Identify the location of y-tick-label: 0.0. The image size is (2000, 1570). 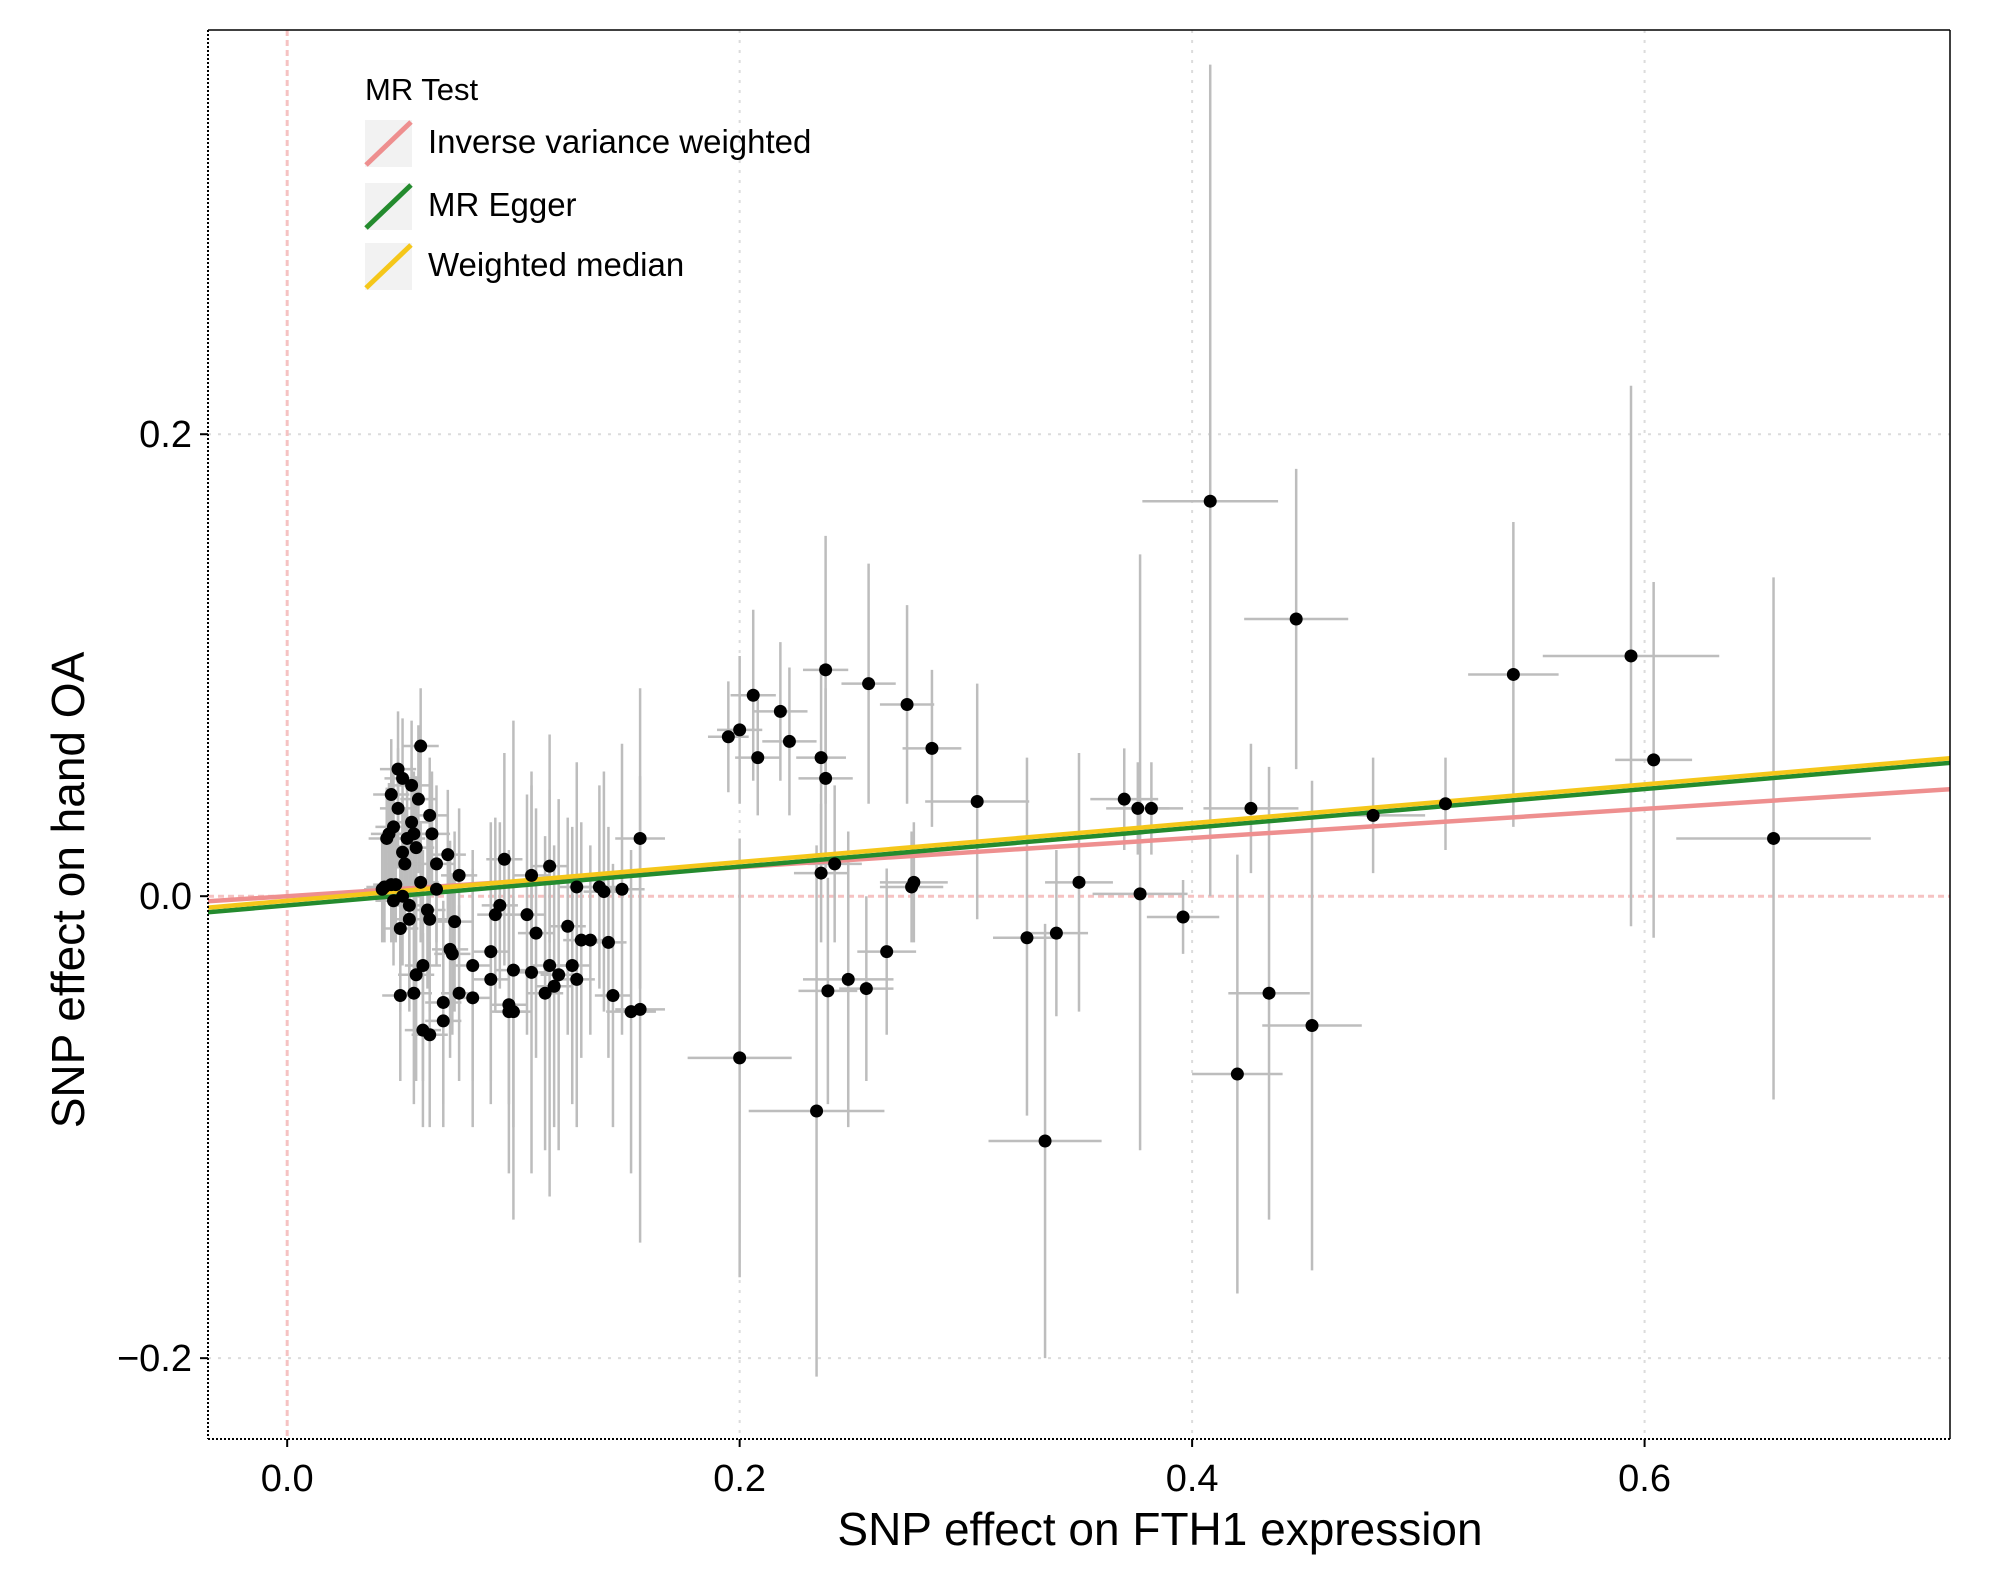
(165, 897).